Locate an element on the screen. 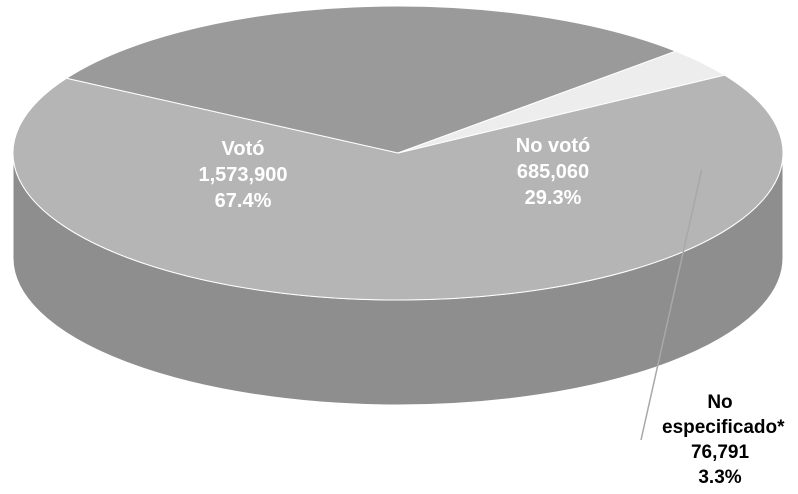 The width and height of the screenshot is (798, 494). slice-label: No votó is located at coordinates (553, 146).